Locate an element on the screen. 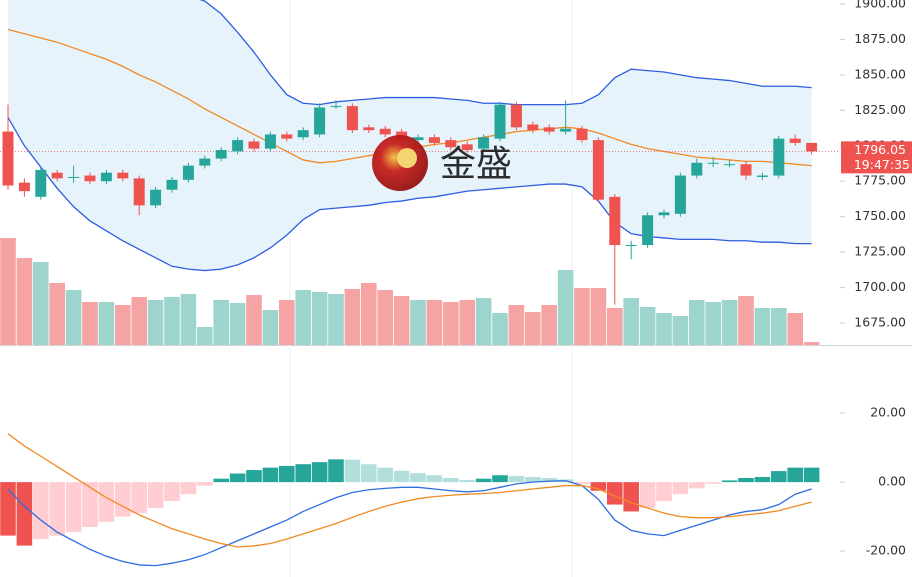  watermark-text: 金盛 is located at coordinates (476, 164).